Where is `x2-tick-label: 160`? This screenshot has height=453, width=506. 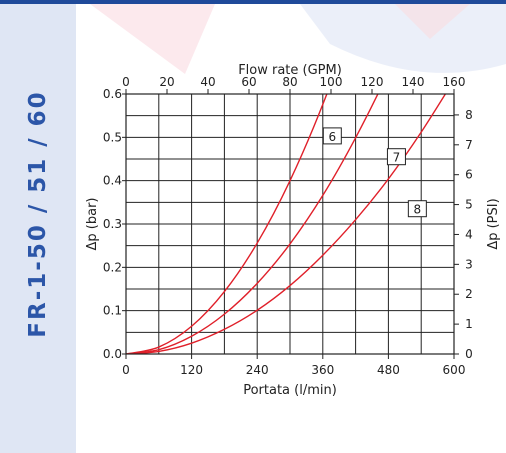
x2-tick-label: 160 is located at coordinates (454, 82).